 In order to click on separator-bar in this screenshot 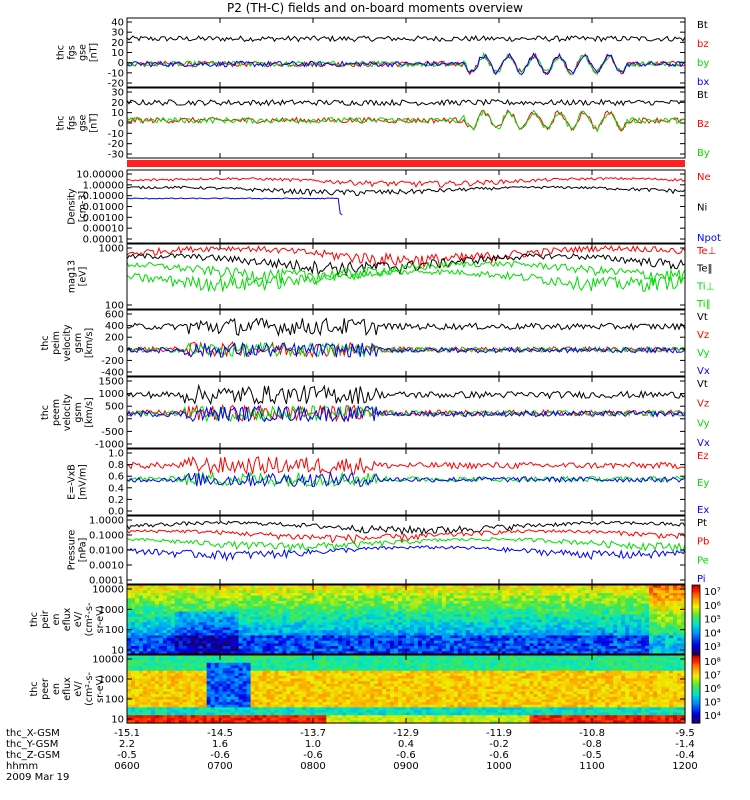, I will do `click(406, 163)`.